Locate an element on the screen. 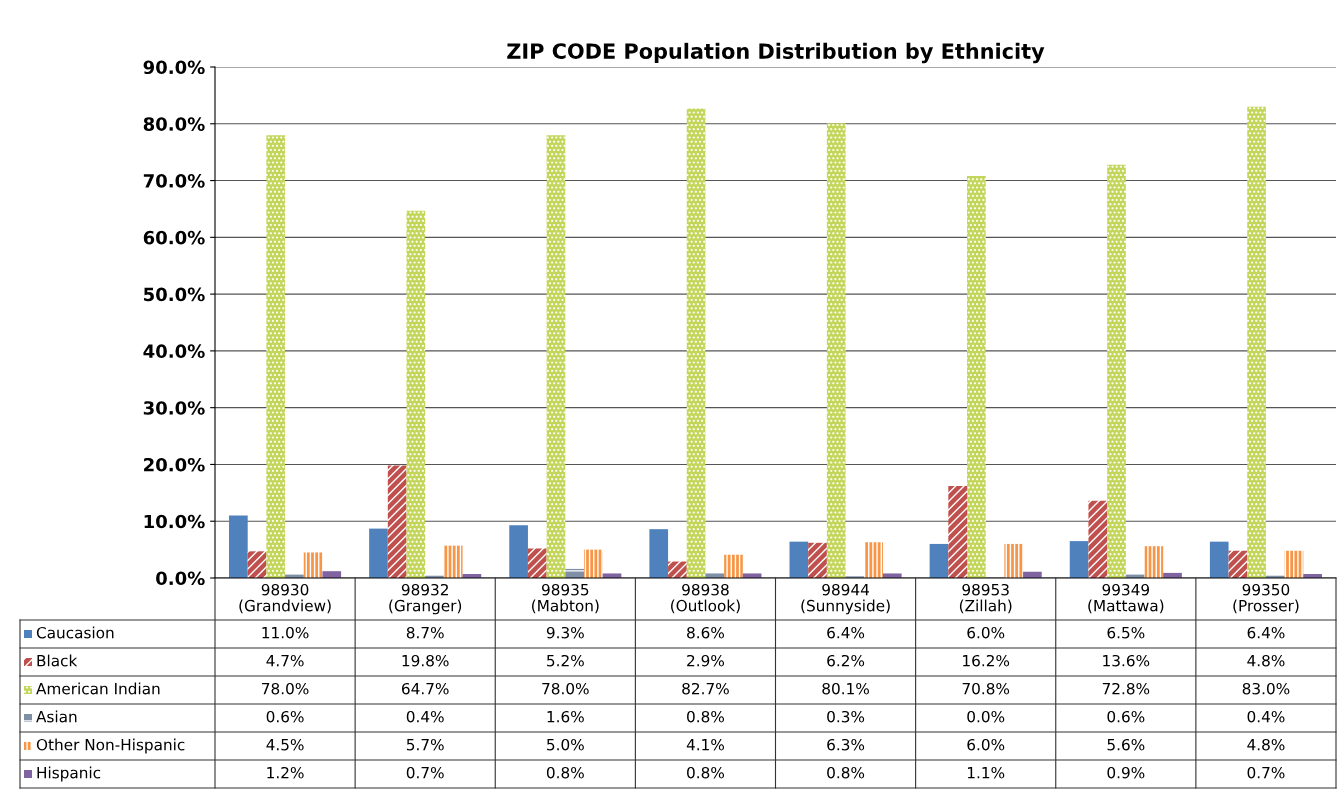 The height and width of the screenshot is (807, 1341). data-label: 9.3% is located at coordinates (565, 632).